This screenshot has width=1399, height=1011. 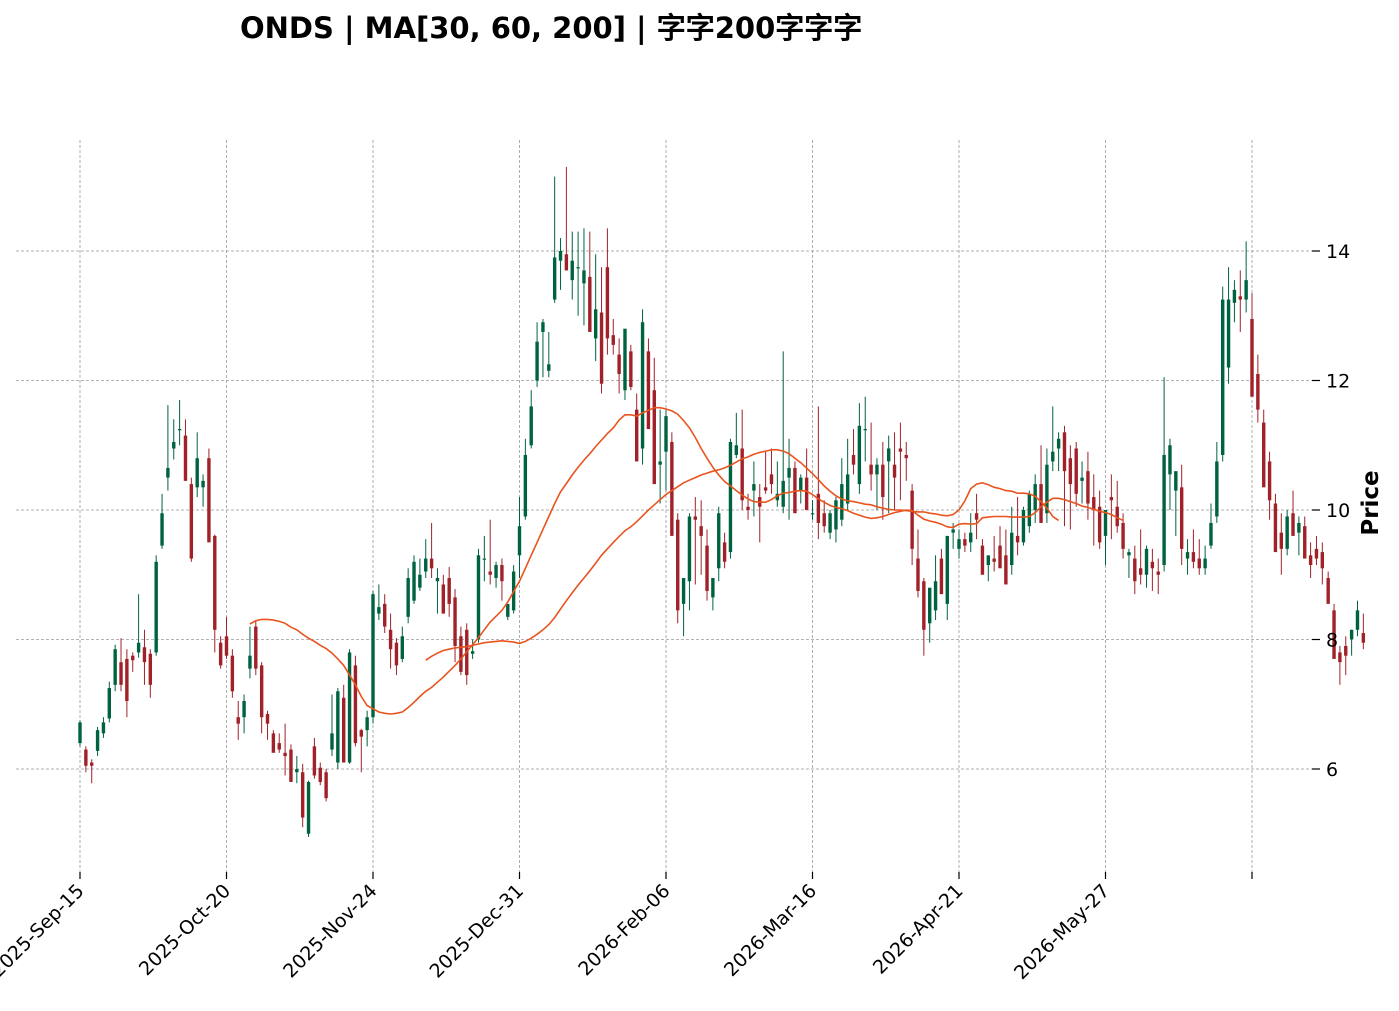 What do you see at coordinates (742, 554) in the screenshot?
I see `ma-60-line` at bounding box center [742, 554].